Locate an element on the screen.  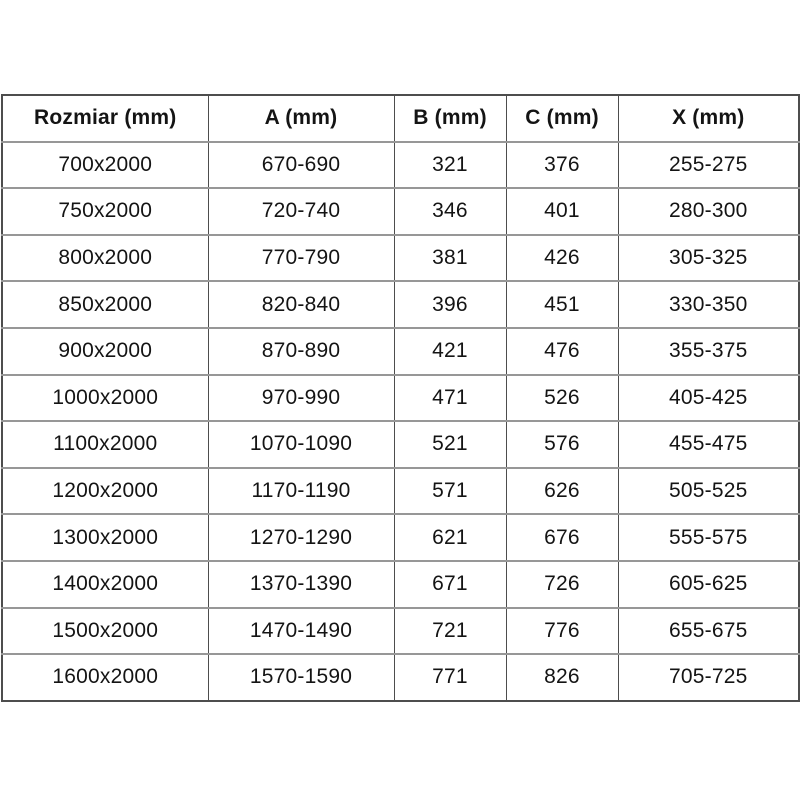
cell-size: 1300x2000 is located at coordinates (105, 537).